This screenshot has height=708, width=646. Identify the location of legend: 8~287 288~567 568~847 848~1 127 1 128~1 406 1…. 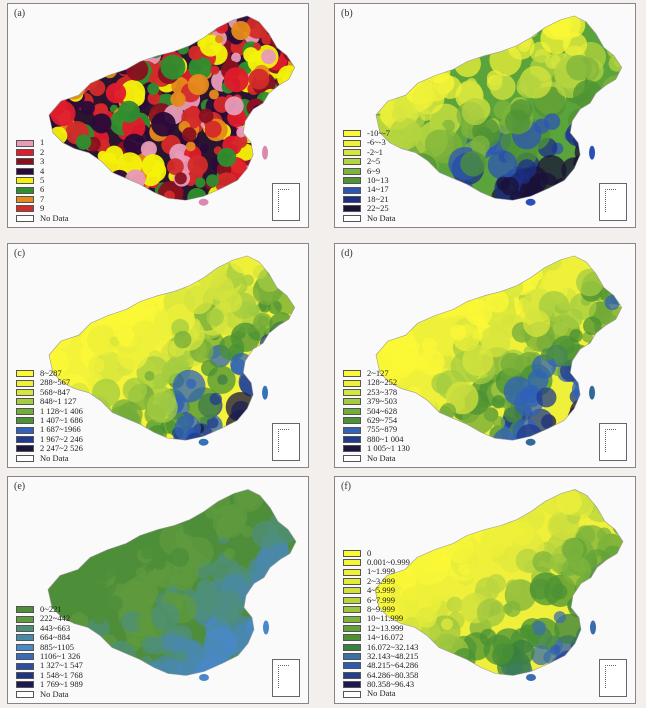
(49, 415).